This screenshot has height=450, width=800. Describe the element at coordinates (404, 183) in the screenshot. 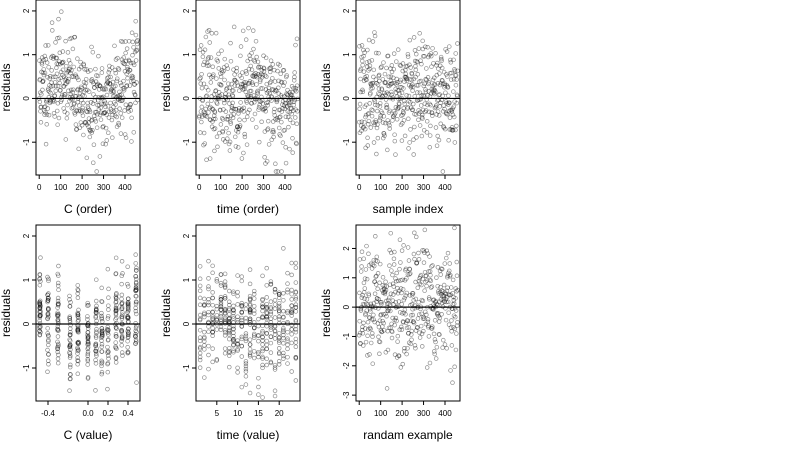

I see `x-axis: 0 100 200 300 400` at that location.